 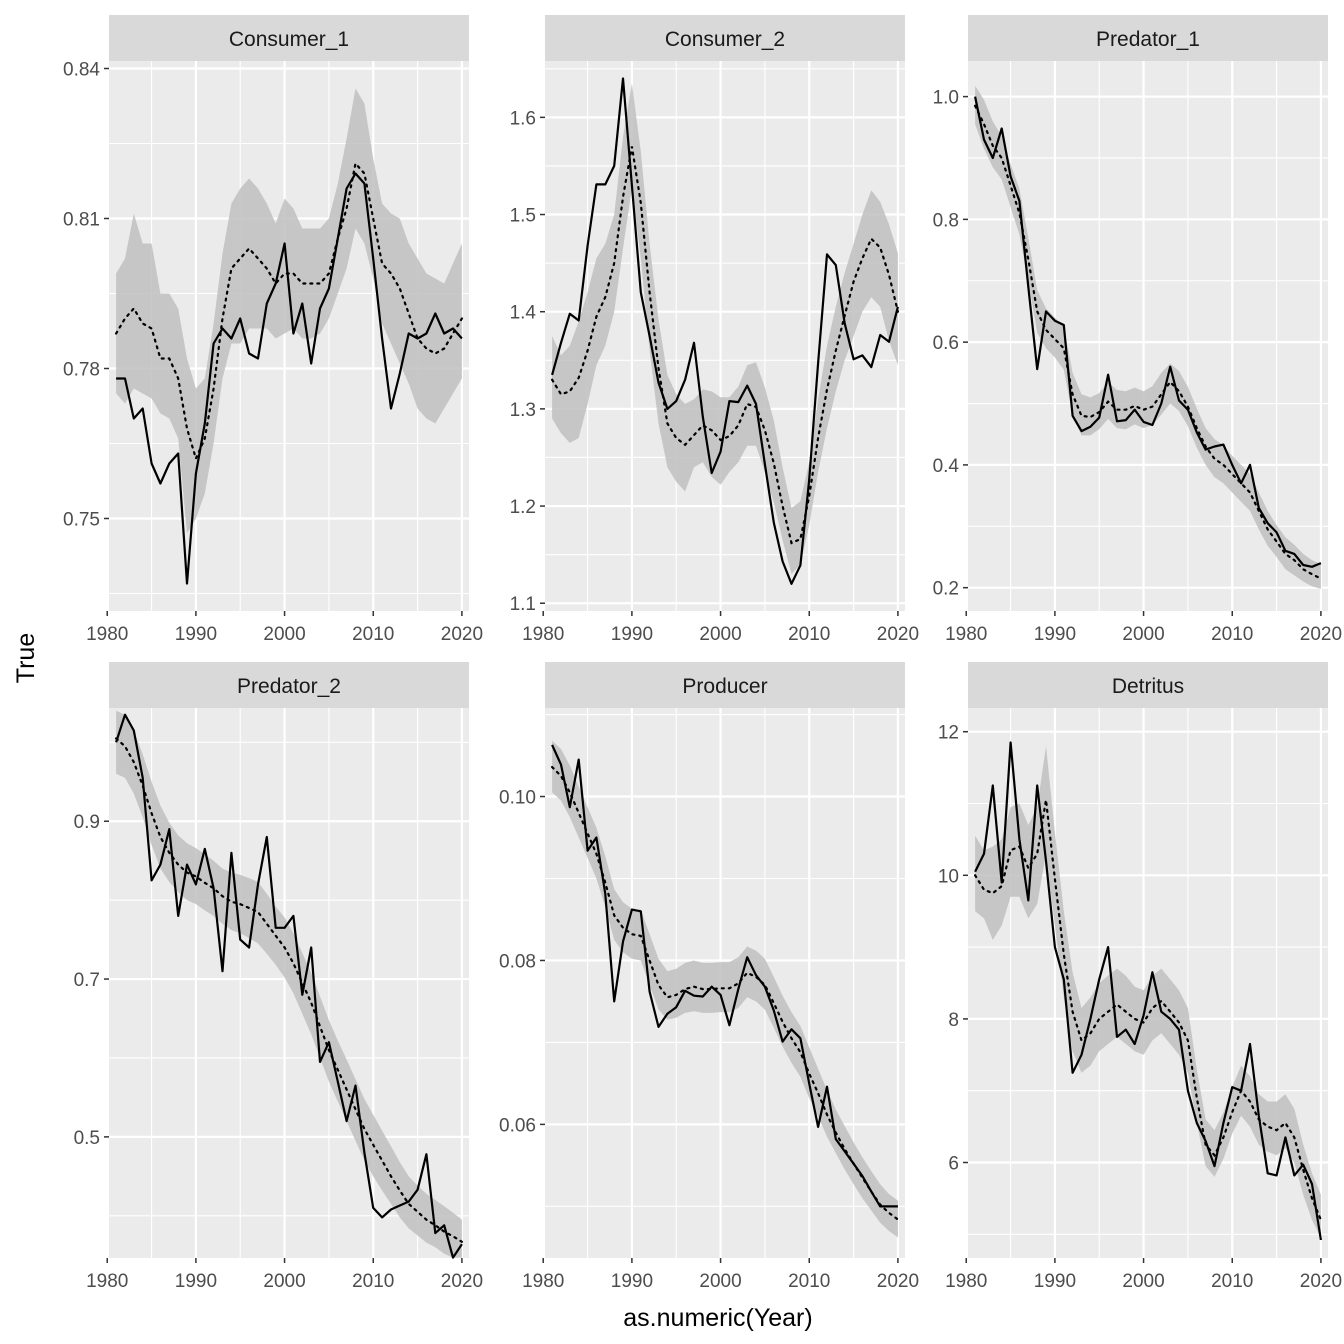 What do you see at coordinates (953, 1020) in the screenshot?
I see `y-tick-label: 8` at bounding box center [953, 1020].